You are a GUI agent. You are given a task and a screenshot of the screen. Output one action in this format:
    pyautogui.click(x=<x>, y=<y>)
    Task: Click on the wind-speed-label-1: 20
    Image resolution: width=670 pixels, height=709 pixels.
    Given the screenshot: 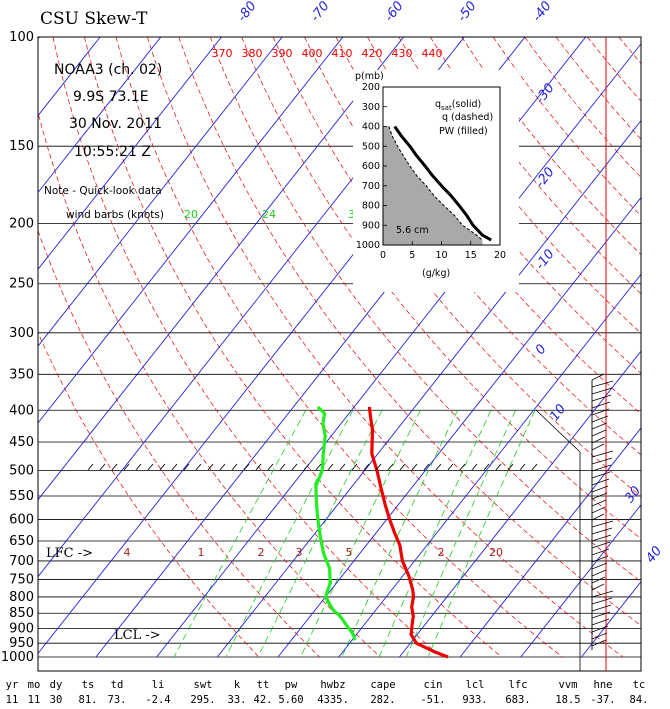 What is the action you would take?
    pyautogui.click(x=191, y=214)
    